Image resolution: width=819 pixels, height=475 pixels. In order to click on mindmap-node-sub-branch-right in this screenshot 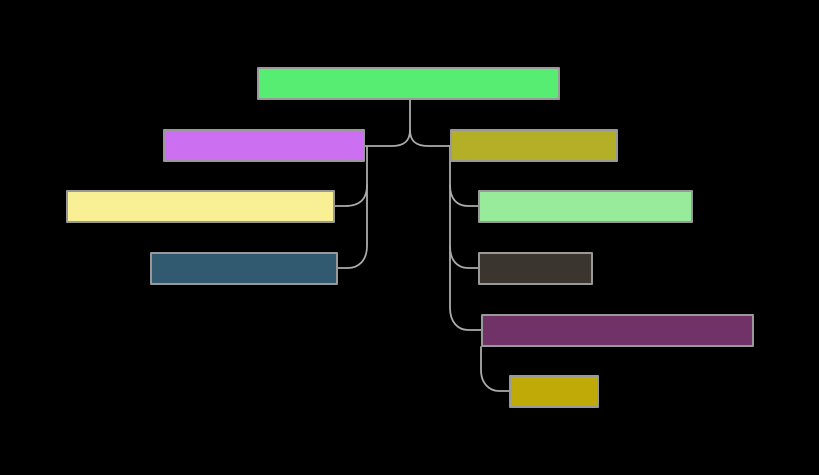, I will do `click(617, 330)`.